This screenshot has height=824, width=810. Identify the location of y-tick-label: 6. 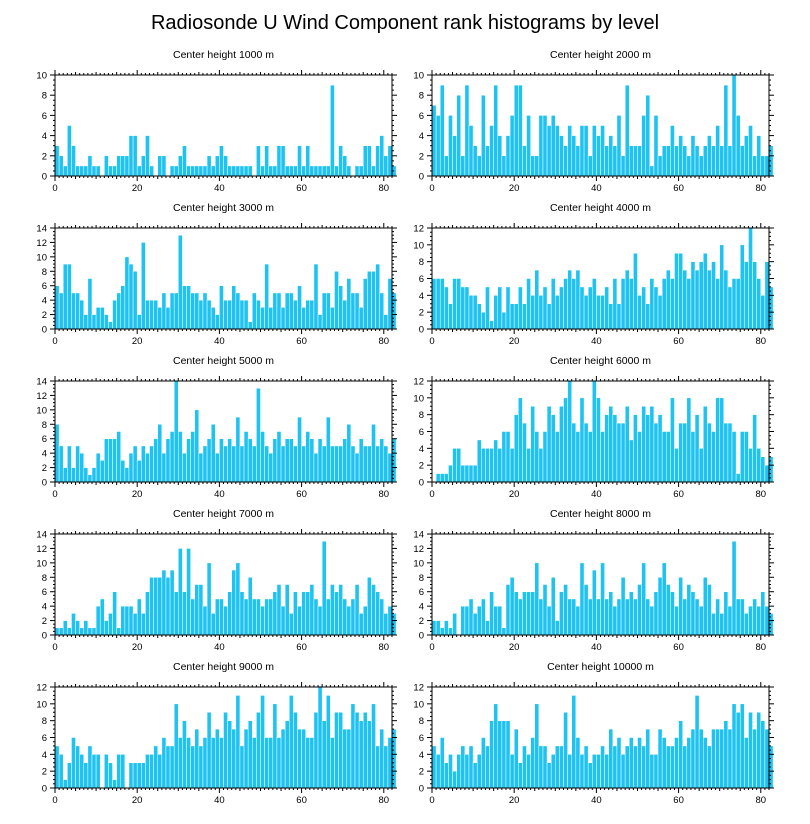
(44, 592).